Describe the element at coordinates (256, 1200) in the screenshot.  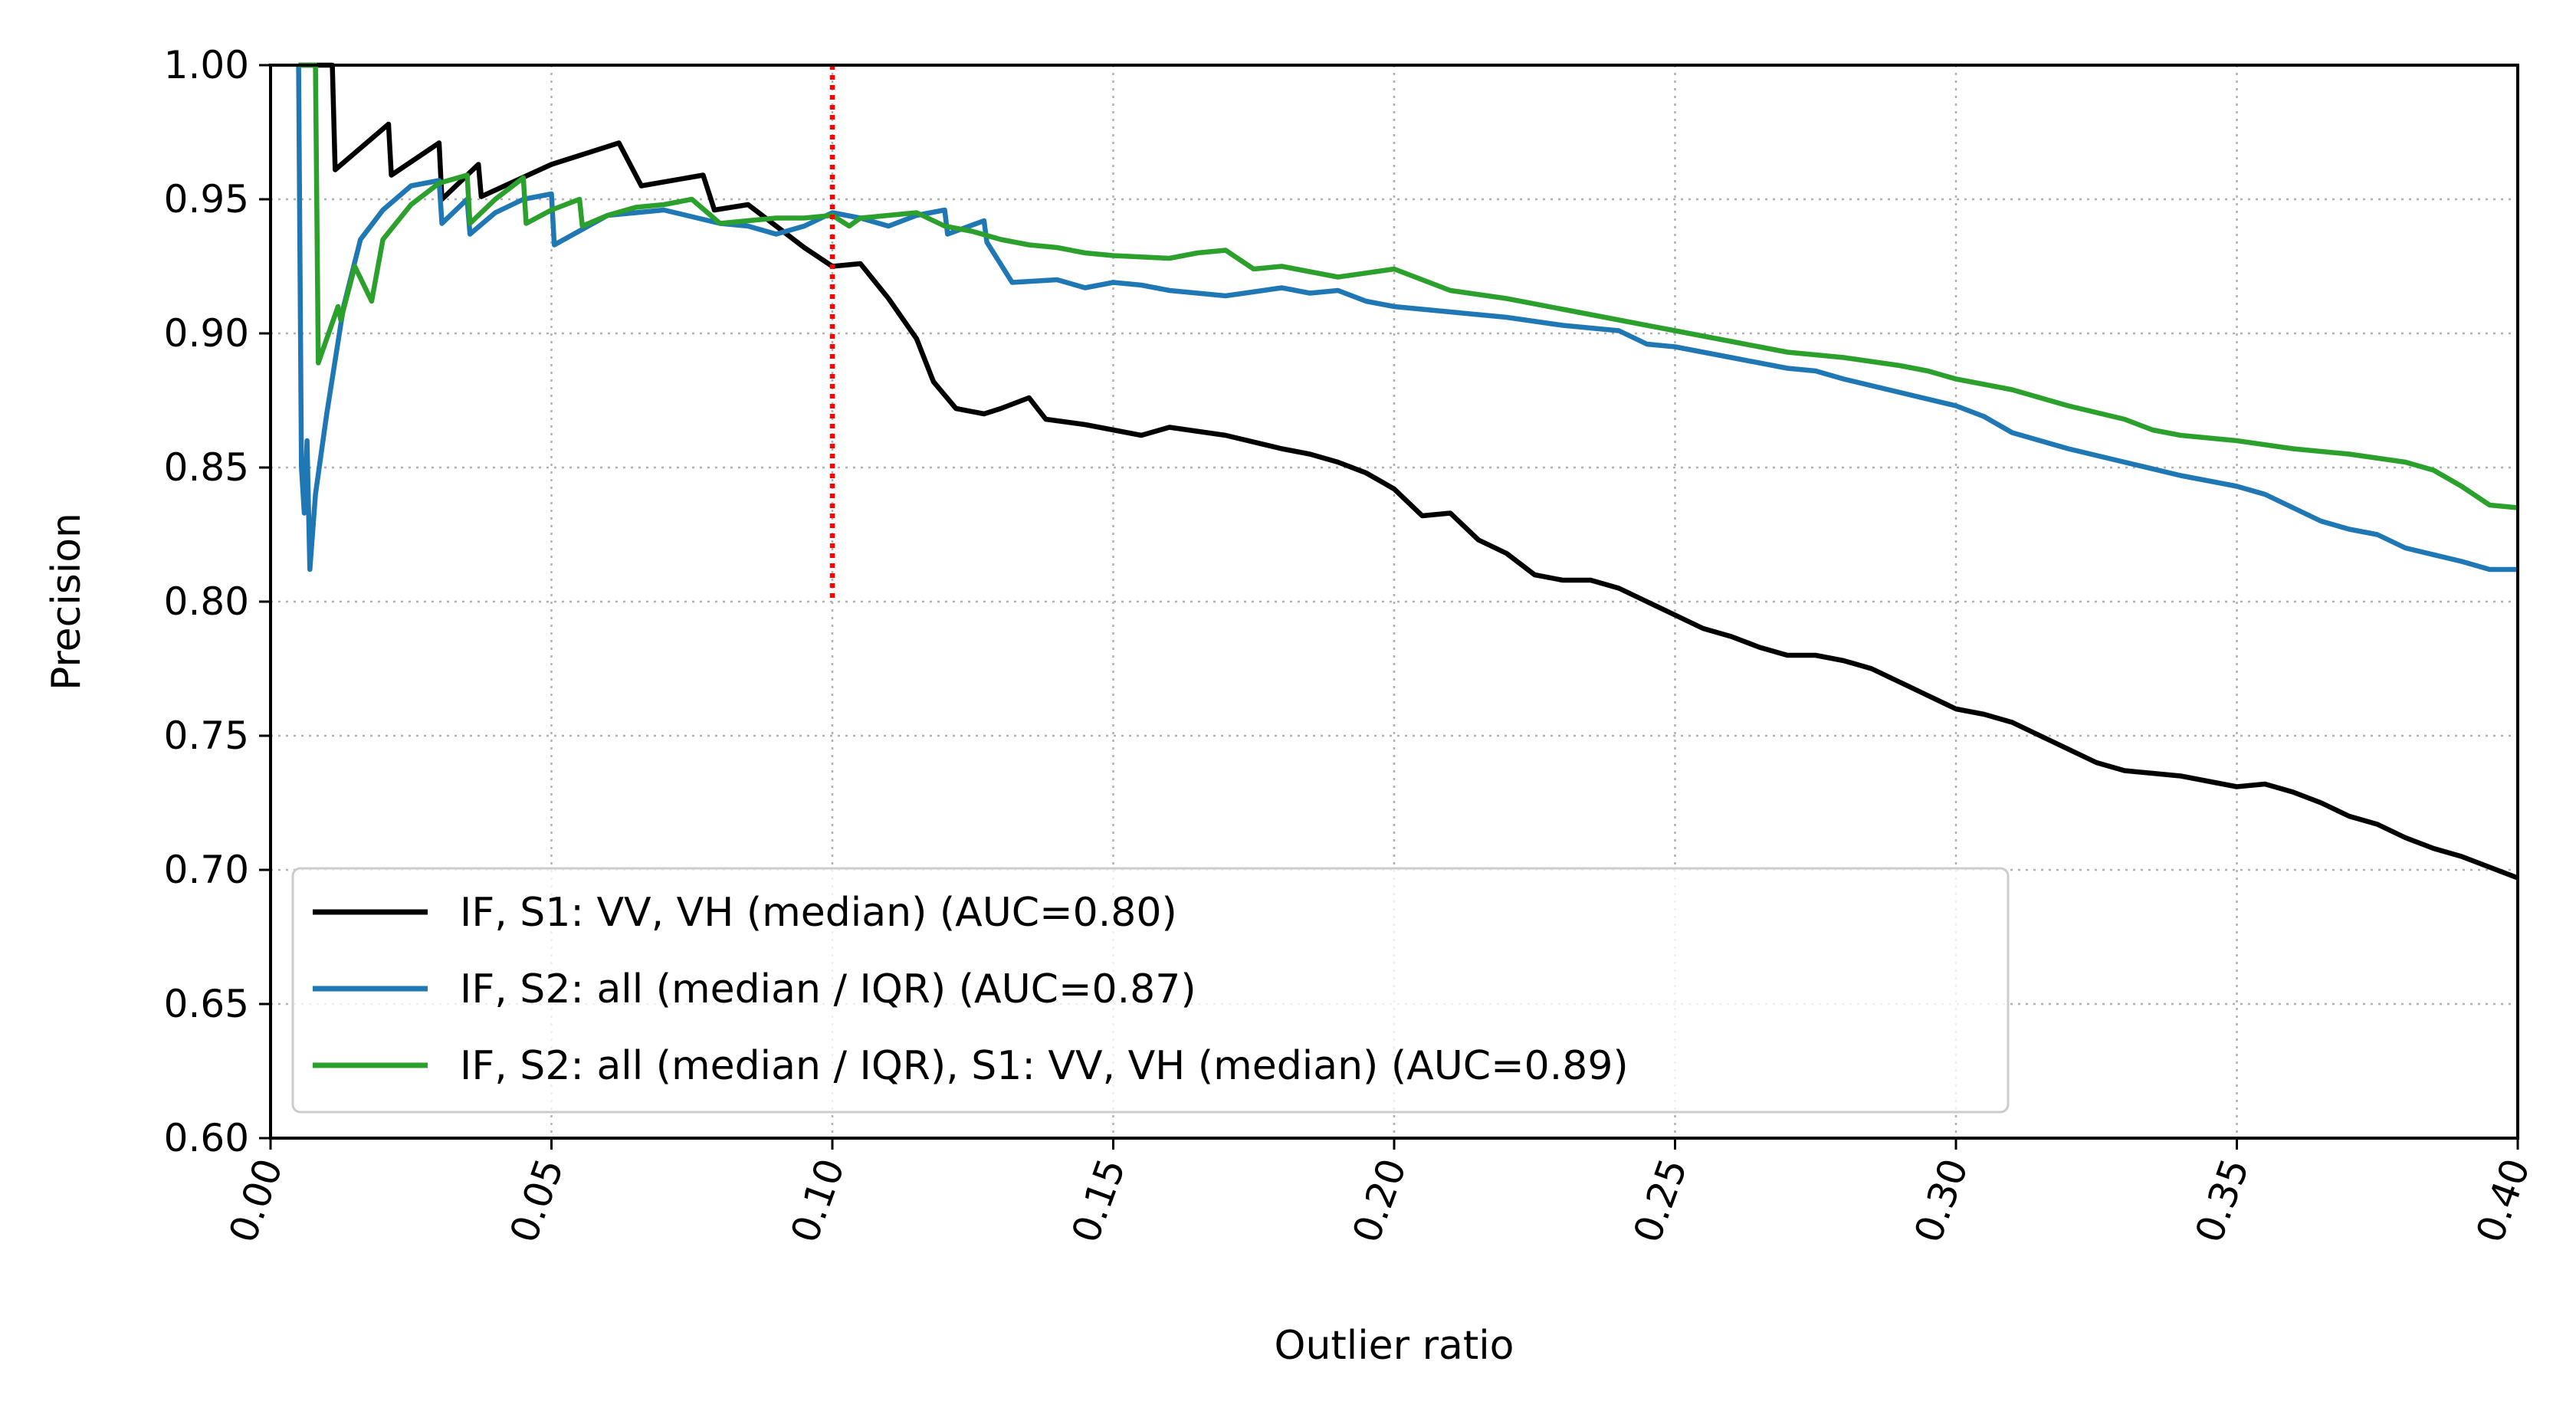
I see `x-tick-label: 0.00` at that location.